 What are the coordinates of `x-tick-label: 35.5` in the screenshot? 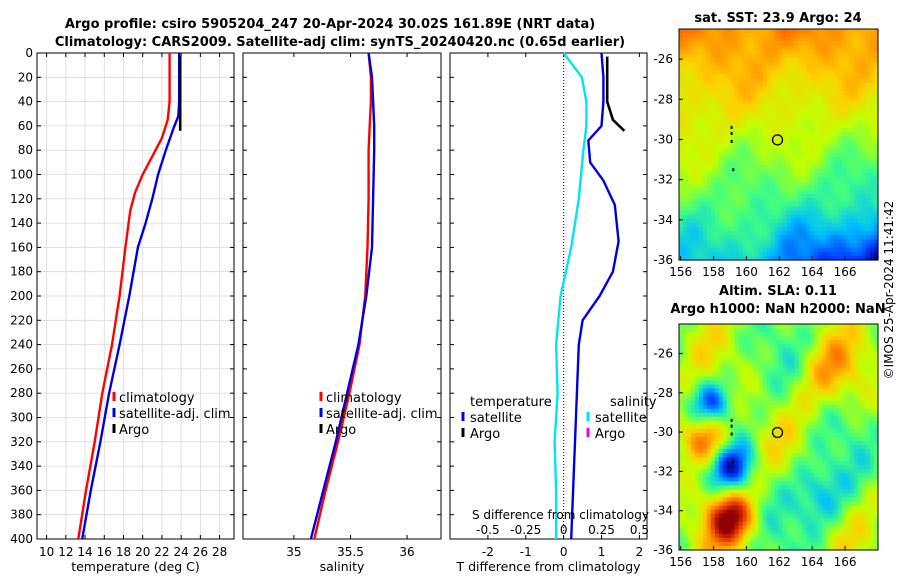 It's located at (350, 552).